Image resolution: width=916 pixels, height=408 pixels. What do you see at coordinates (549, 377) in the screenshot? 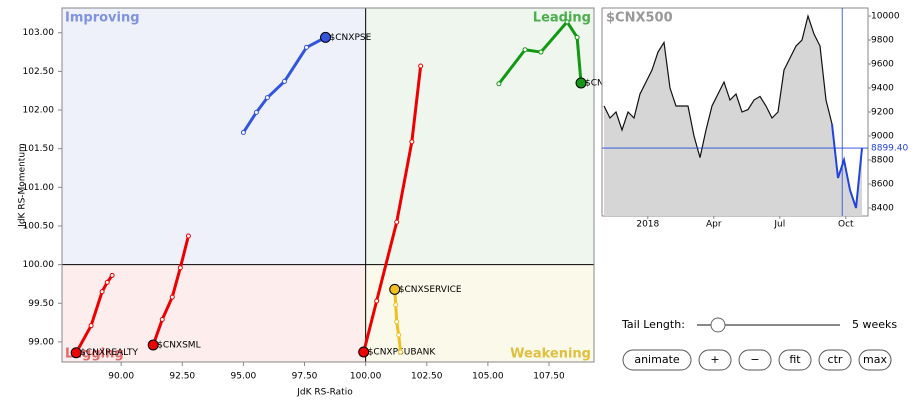
I see `x-tick-label: 107.50` at bounding box center [549, 377].